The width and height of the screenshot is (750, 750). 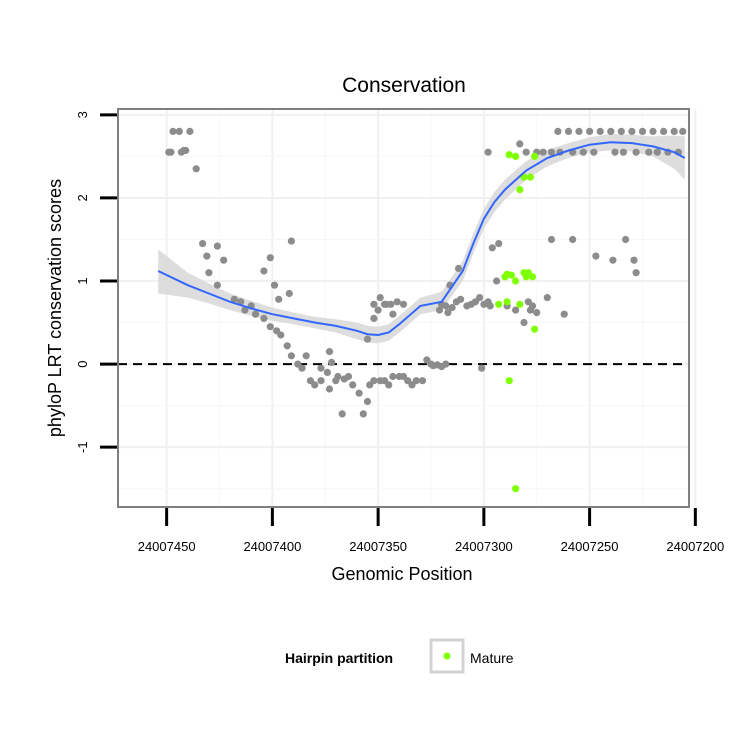 I want to click on y-tick-label: 0, so click(x=82, y=363).